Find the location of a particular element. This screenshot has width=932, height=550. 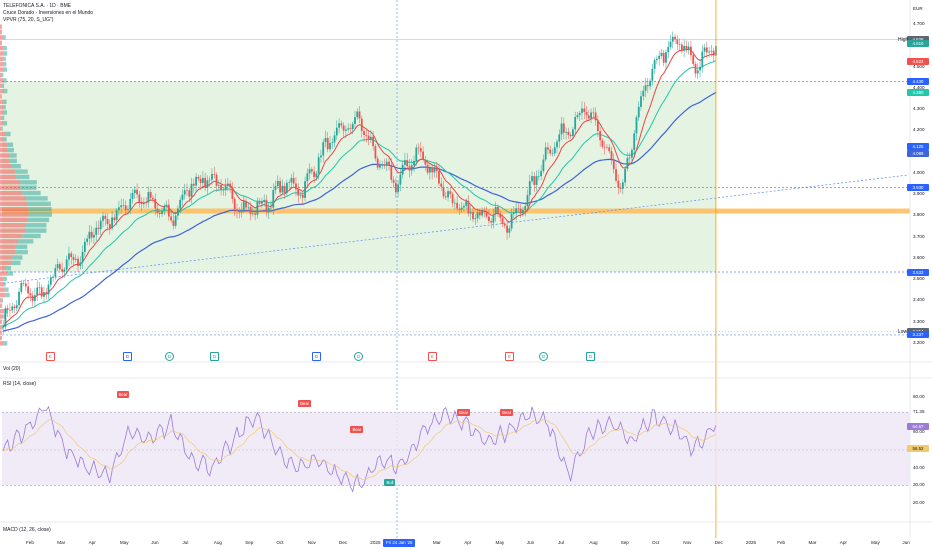

event-marker-5: D is located at coordinates (358, 356).